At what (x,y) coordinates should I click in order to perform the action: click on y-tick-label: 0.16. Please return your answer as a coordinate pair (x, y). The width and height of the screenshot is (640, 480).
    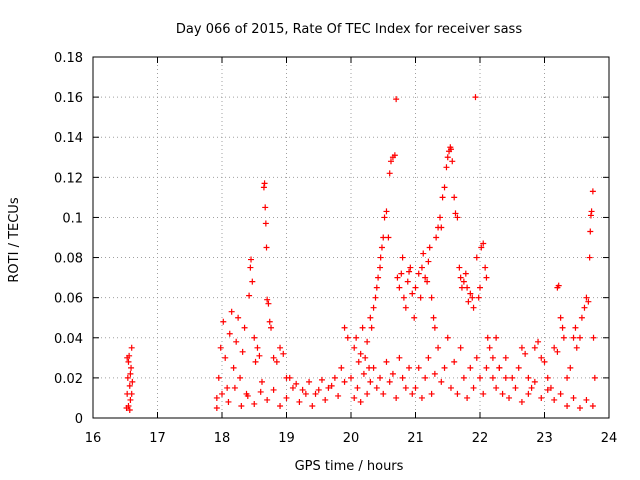
    Looking at the image, I should click on (68, 98).